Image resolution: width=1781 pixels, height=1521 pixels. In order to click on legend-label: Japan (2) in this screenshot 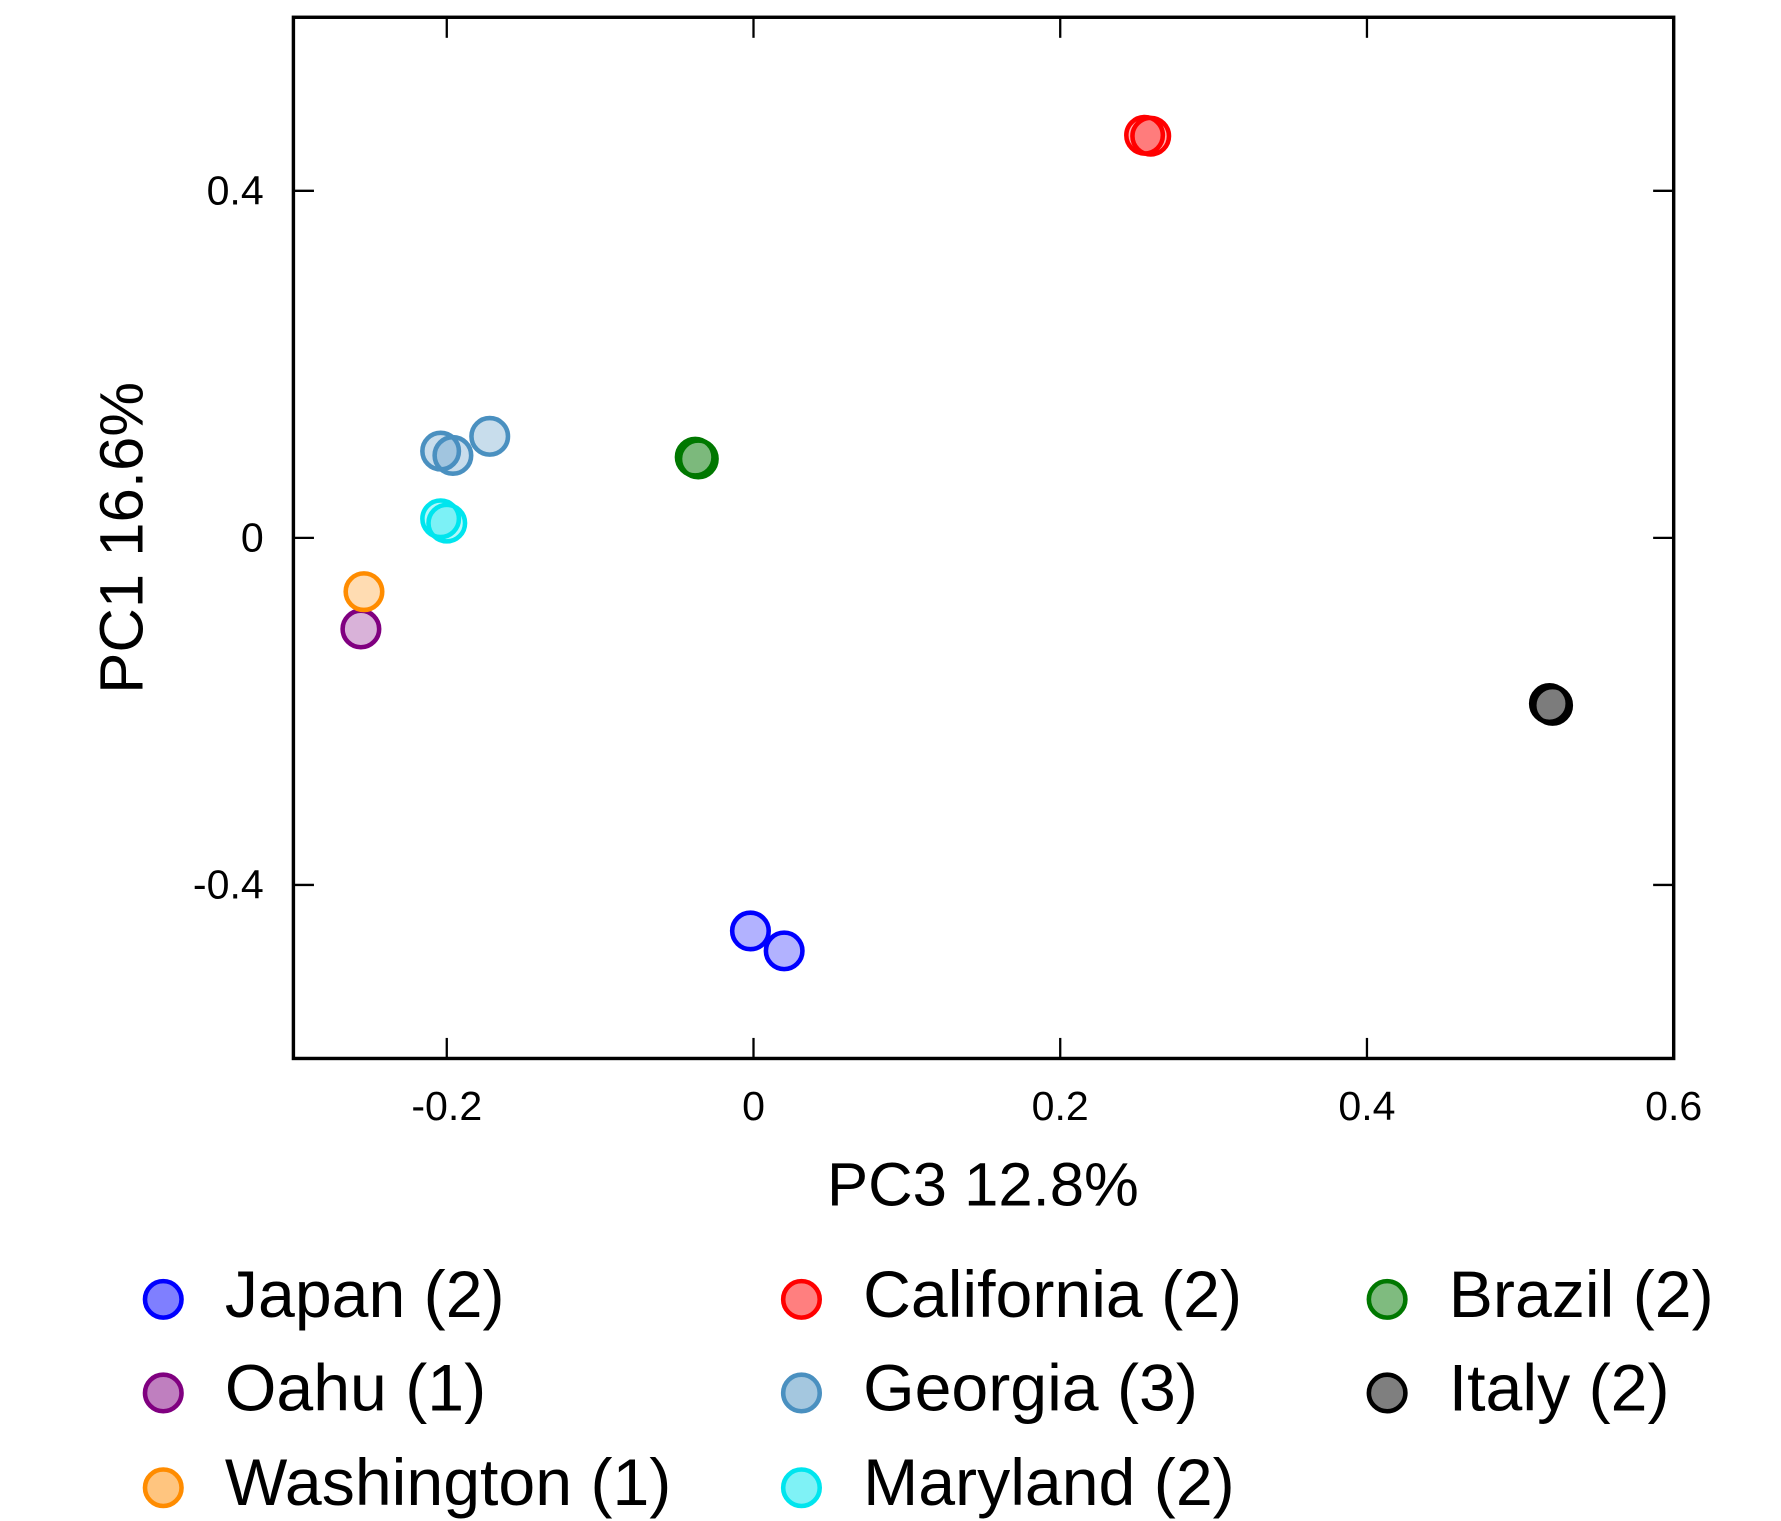, I will do `click(365, 1295)`.